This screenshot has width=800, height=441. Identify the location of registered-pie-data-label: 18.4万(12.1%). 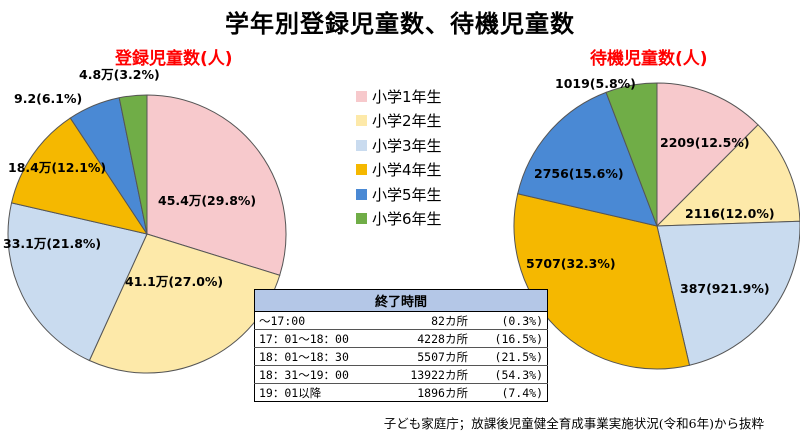
(57, 167).